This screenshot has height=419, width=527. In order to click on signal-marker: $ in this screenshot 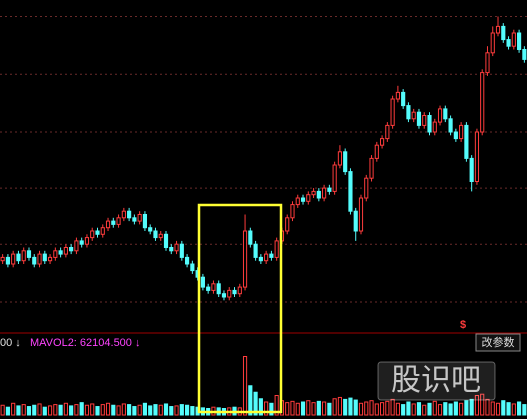, I will do `click(463, 325)`.